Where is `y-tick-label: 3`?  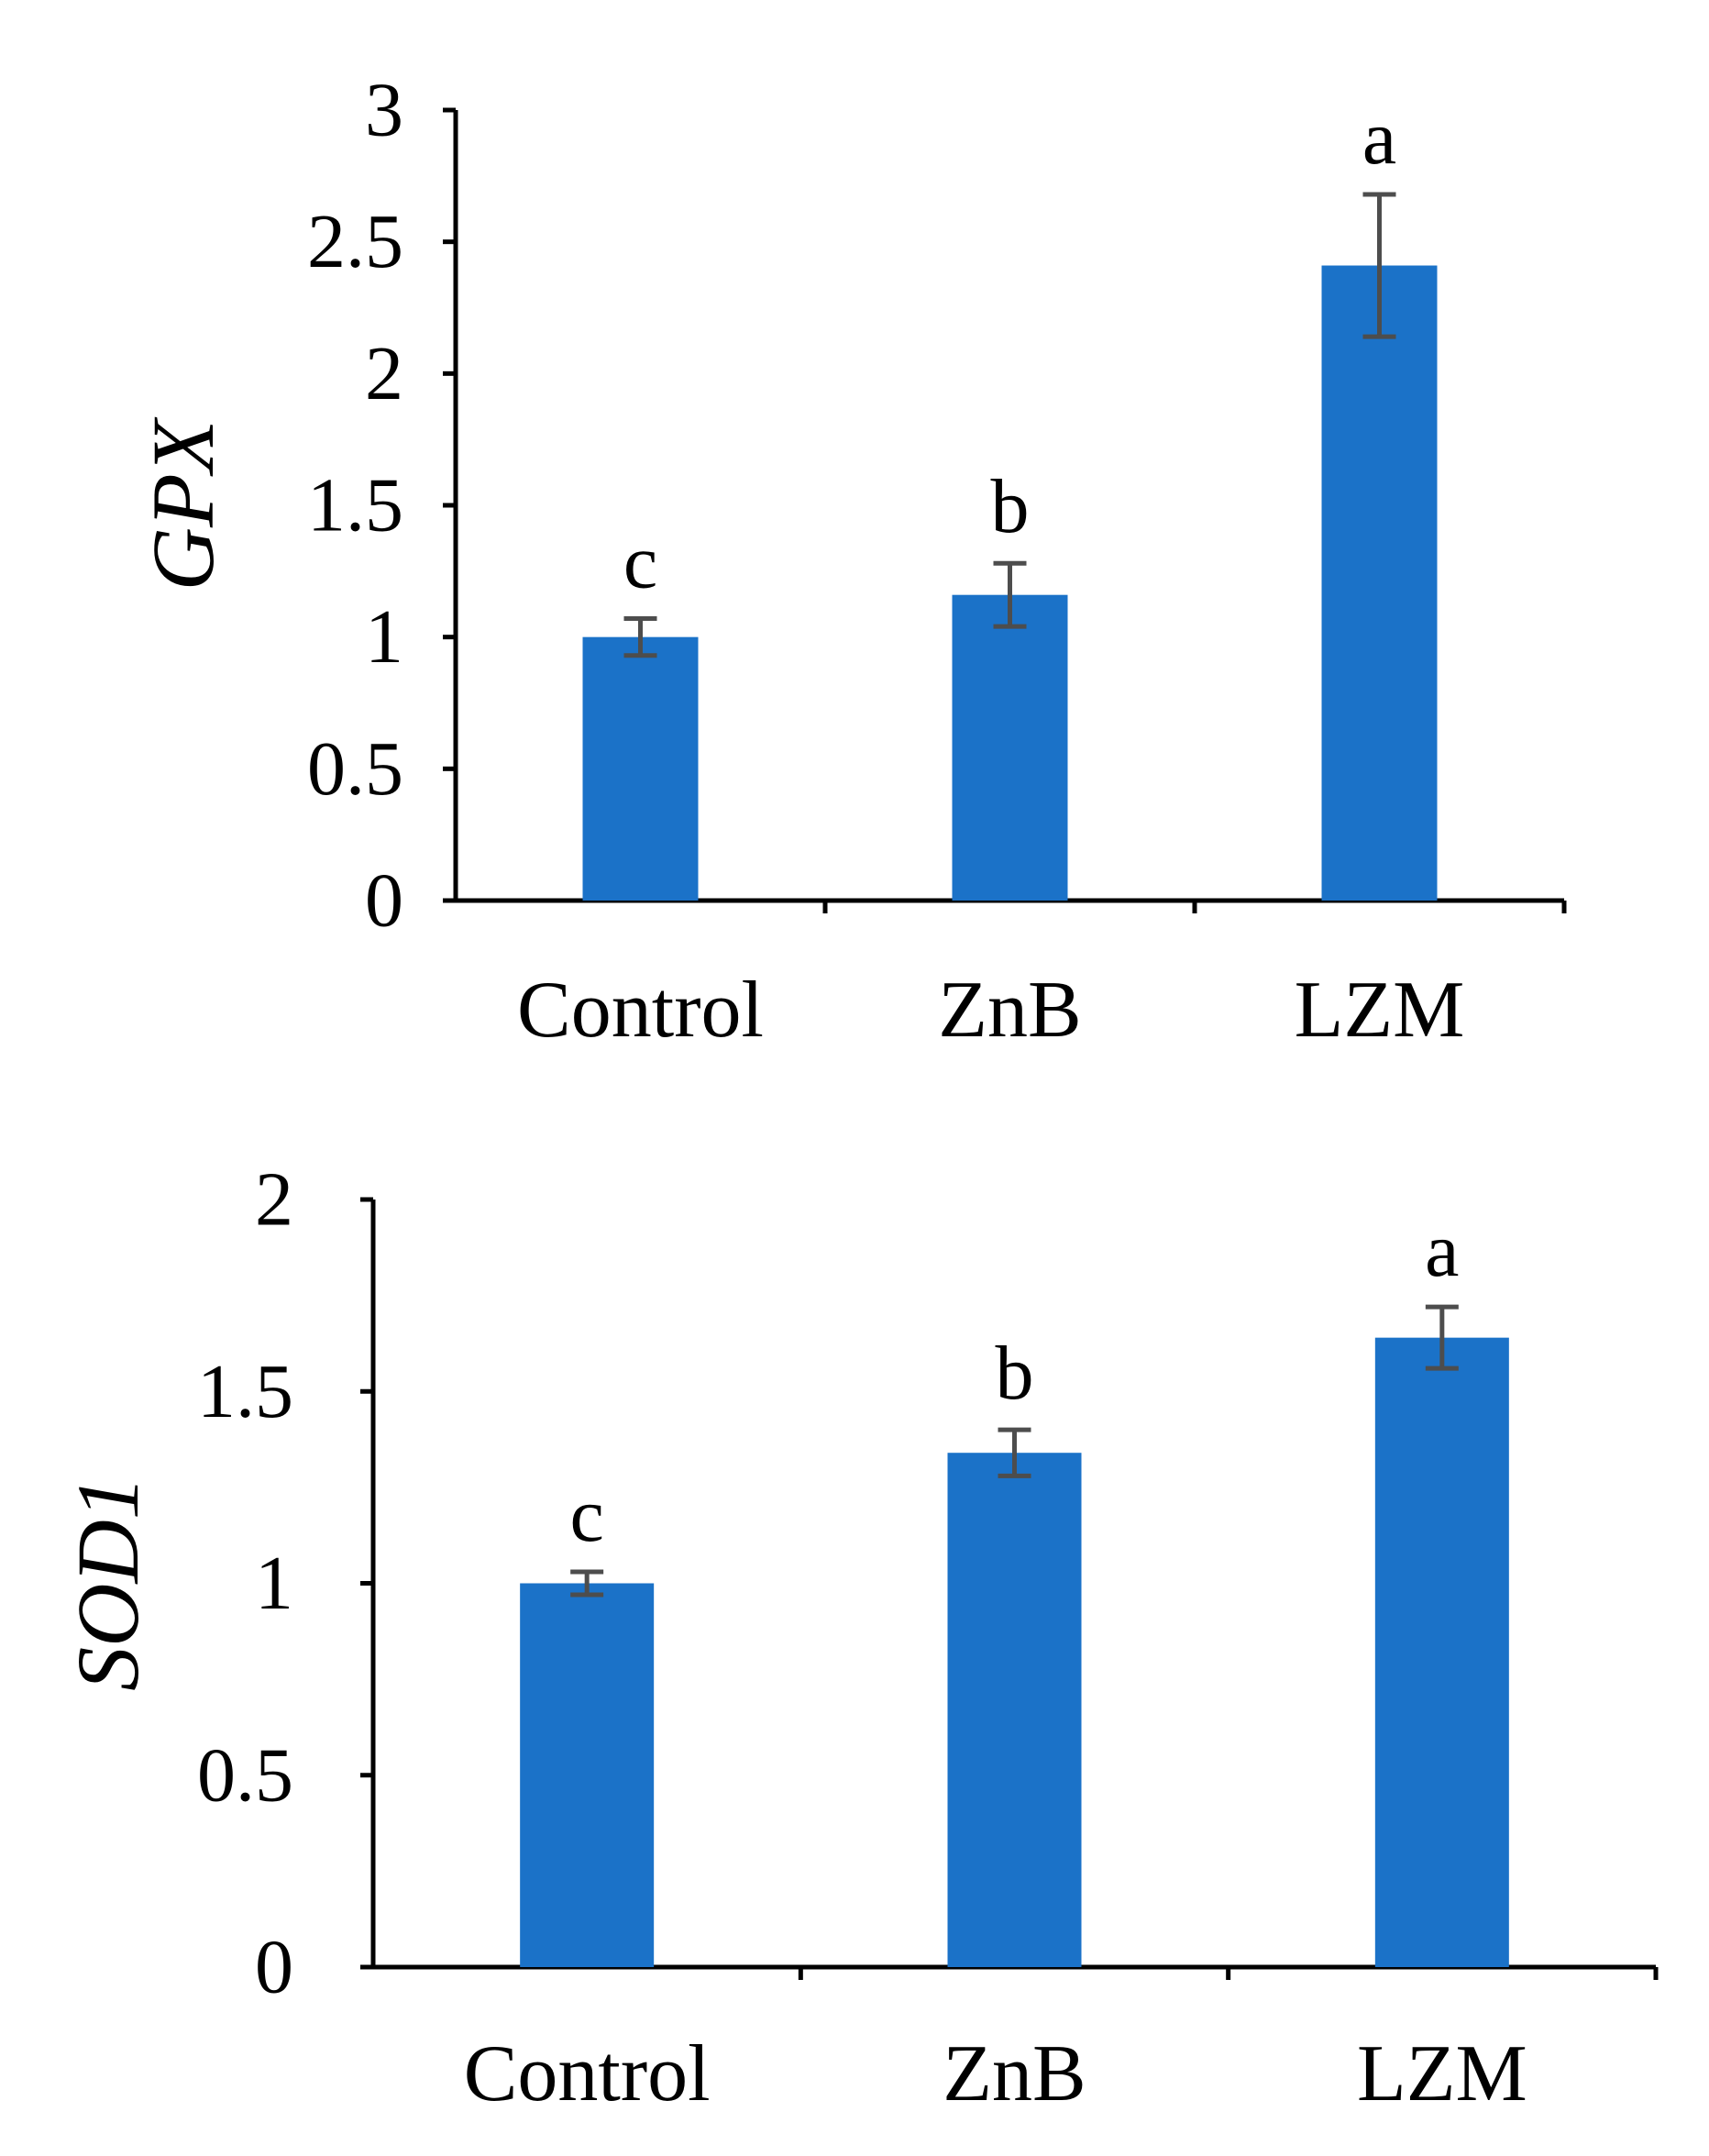
y-tick-label: 3 is located at coordinates (384, 111).